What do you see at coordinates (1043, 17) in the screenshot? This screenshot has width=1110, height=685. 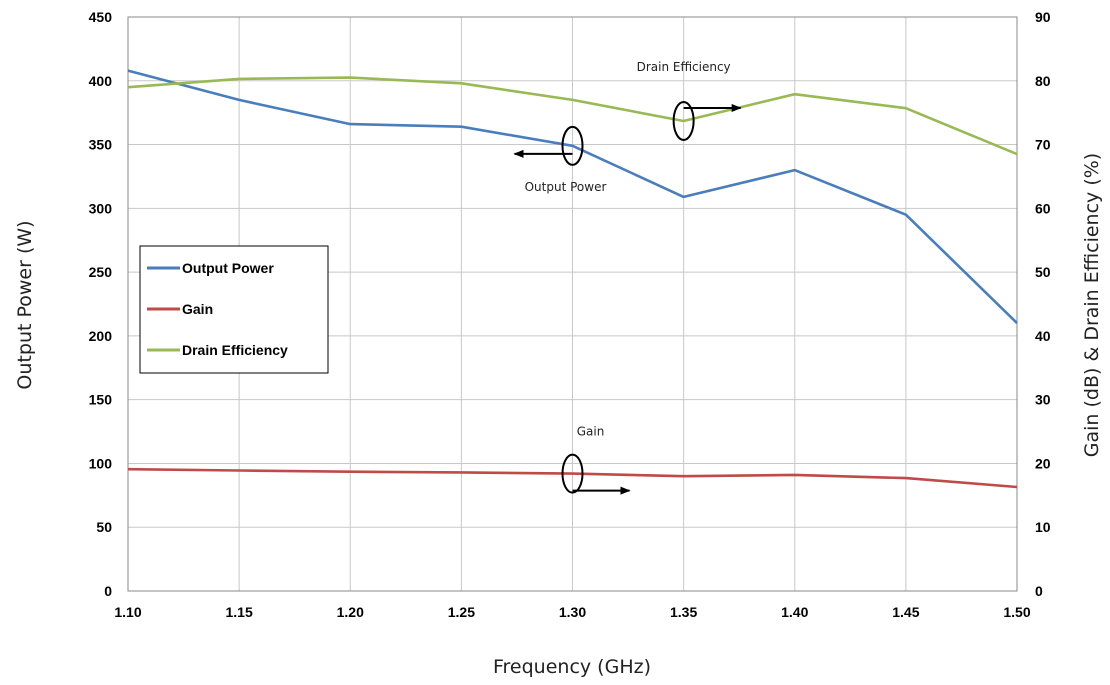 I see `y2-tick-label: 90` at bounding box center [1043, 17].